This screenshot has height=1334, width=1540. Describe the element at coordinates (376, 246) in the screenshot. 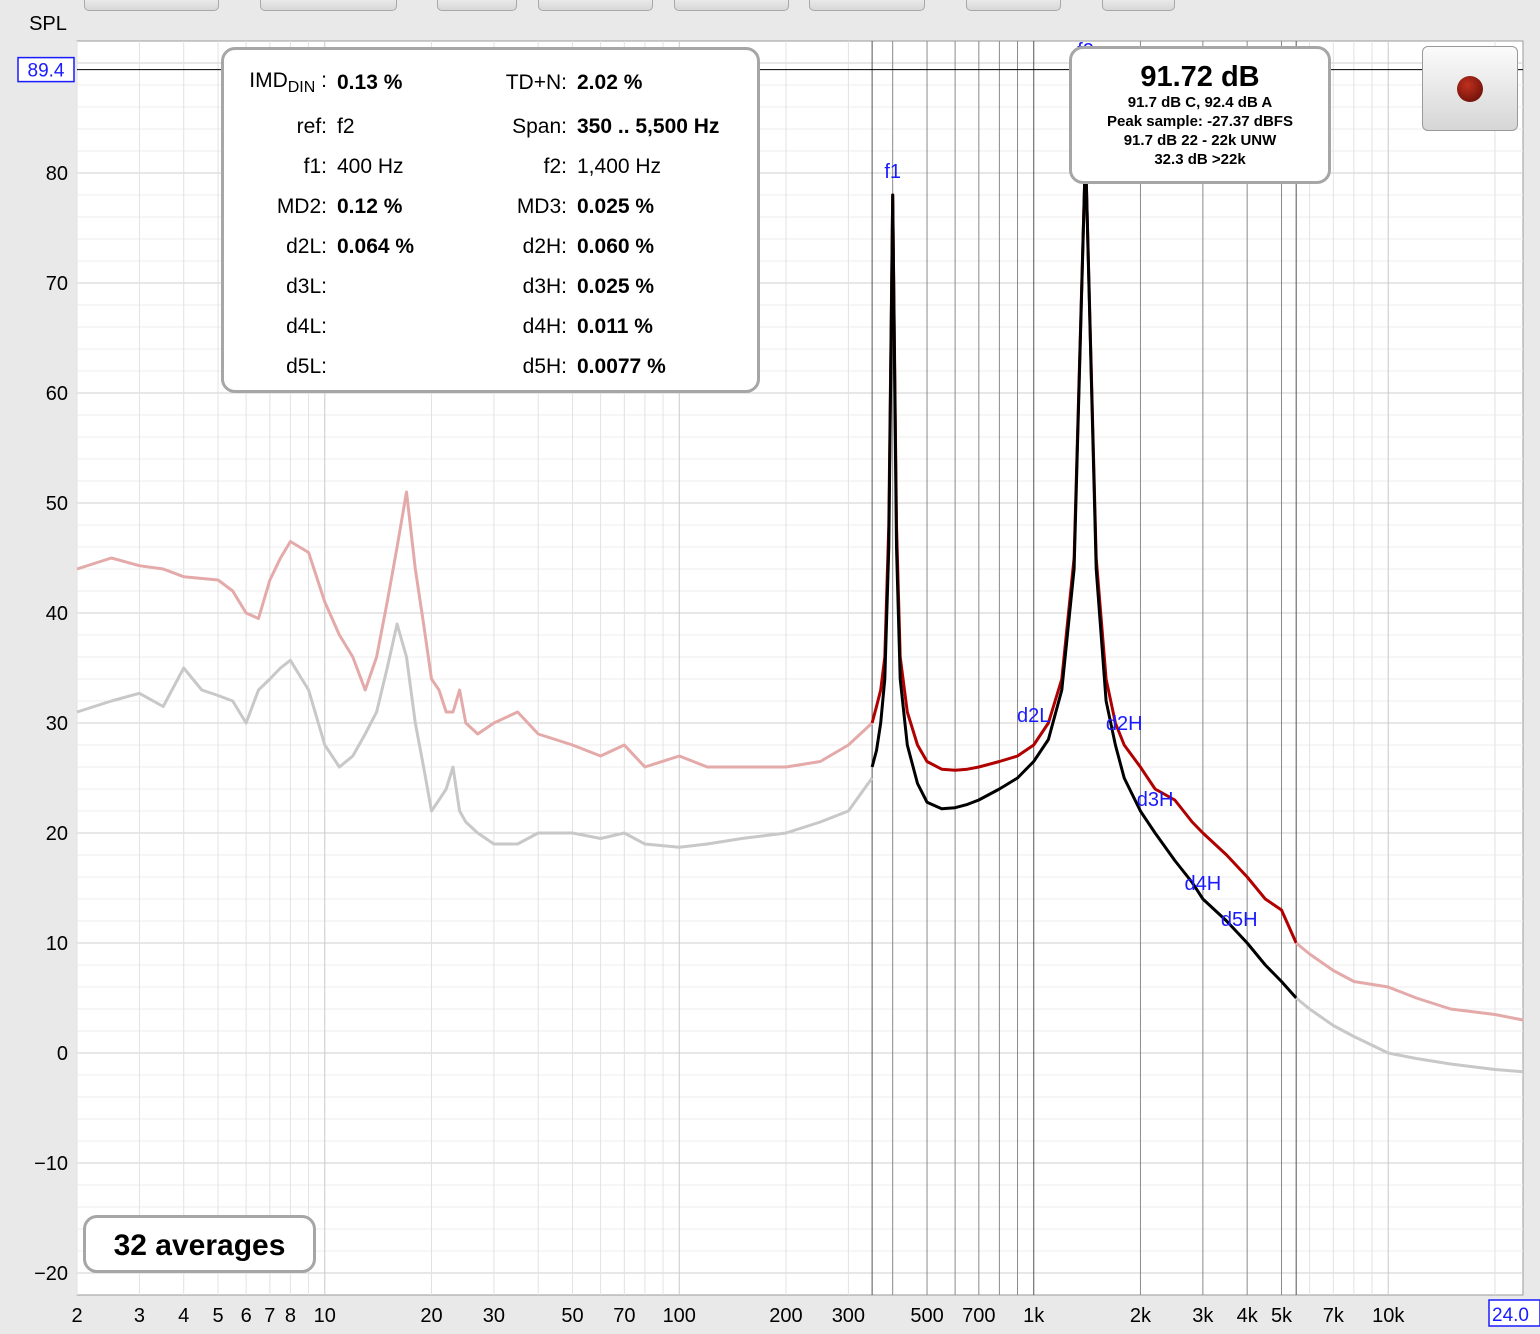

I see `d2l-value: 0.064 %` at that location.